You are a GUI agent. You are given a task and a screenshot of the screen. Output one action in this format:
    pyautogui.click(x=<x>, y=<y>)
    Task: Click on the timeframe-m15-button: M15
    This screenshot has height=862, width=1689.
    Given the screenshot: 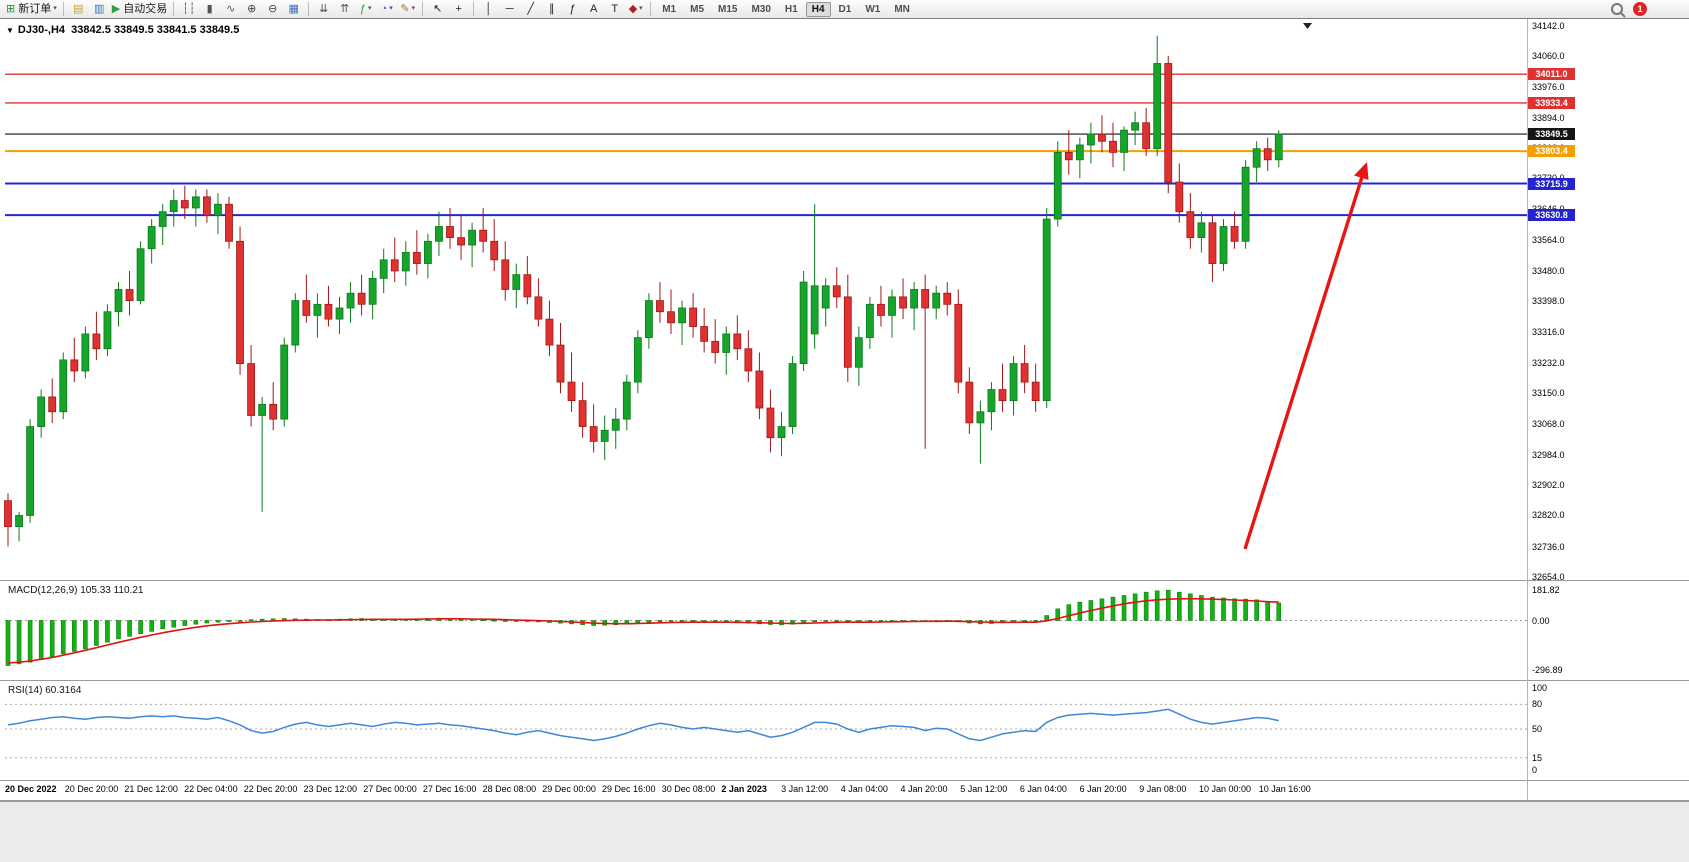 What is the action you would take?
    pyautogui.click(x=728, y=9)
    